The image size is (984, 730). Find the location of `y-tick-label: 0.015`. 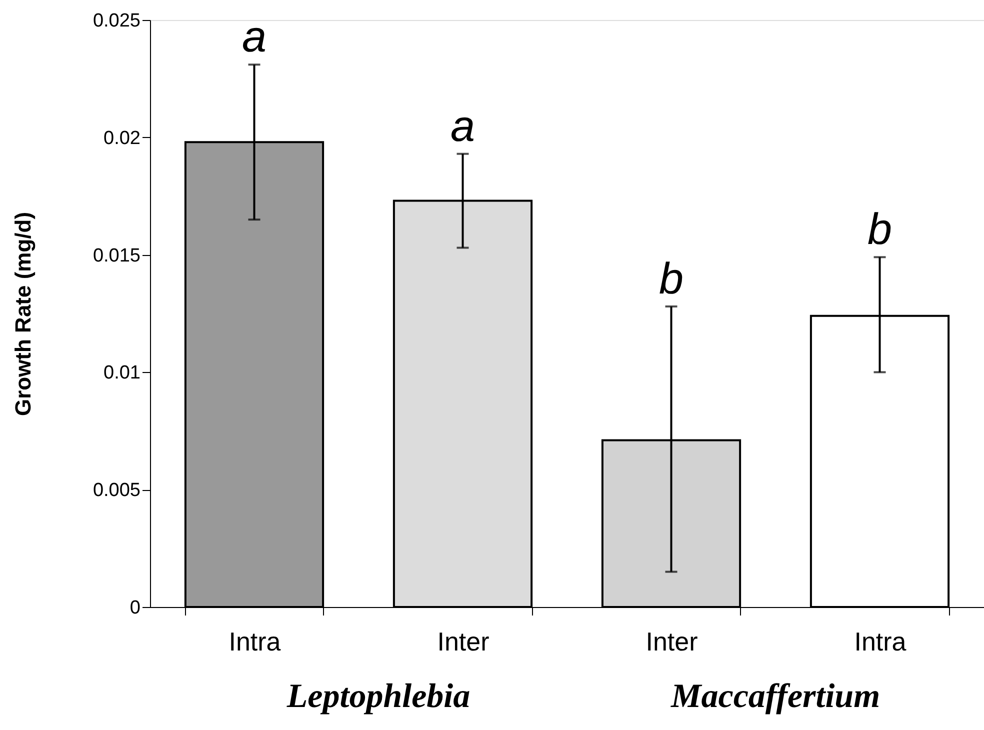

y-tick-label: 0.015 is located at coordinates (116, 255).